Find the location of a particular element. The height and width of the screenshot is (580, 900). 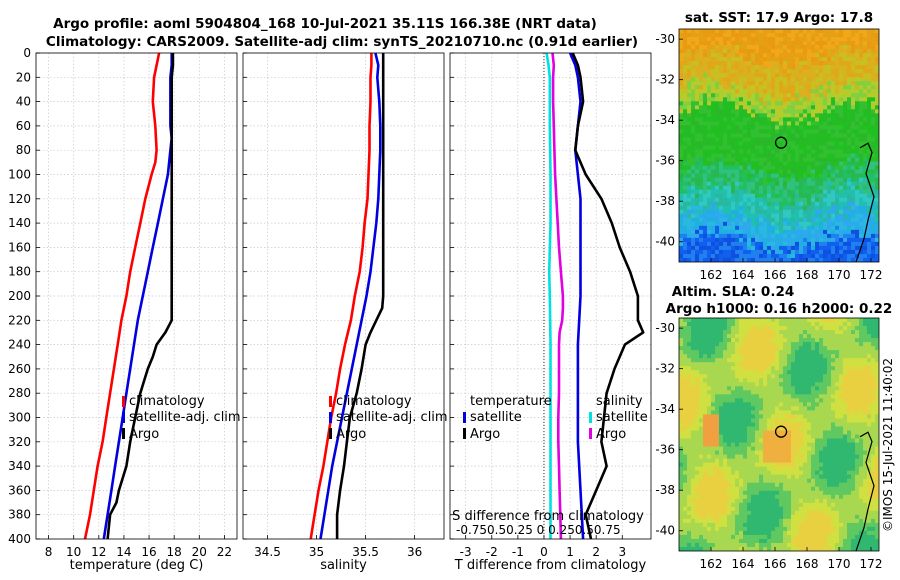

y-tick-label: 300 is located at coordinates (19, 418).